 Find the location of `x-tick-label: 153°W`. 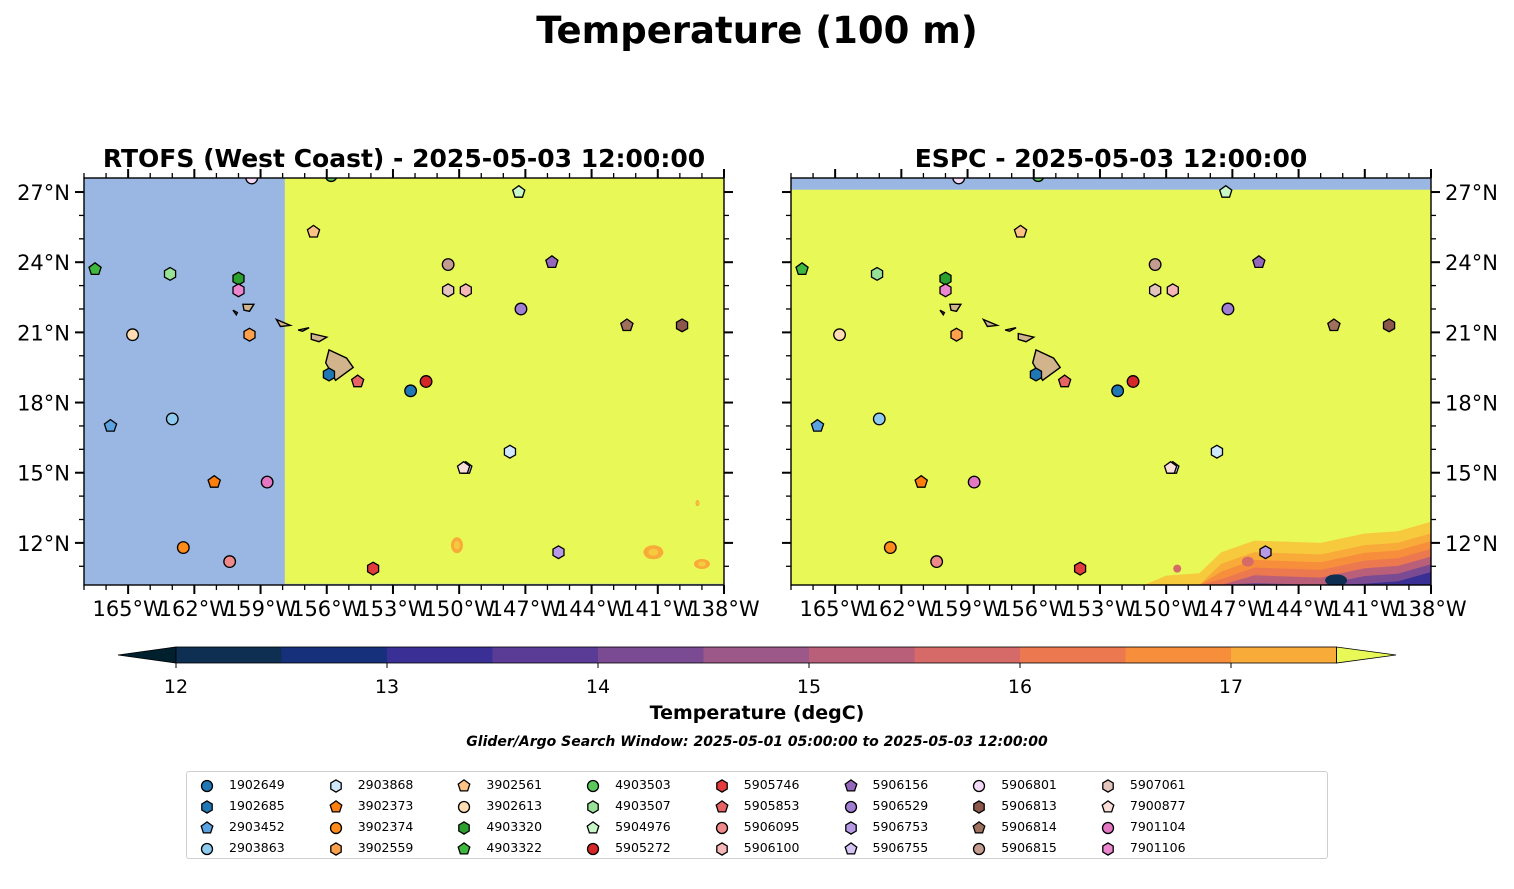

x-tick-label: 153°W is located at coordinates (1100, 609).